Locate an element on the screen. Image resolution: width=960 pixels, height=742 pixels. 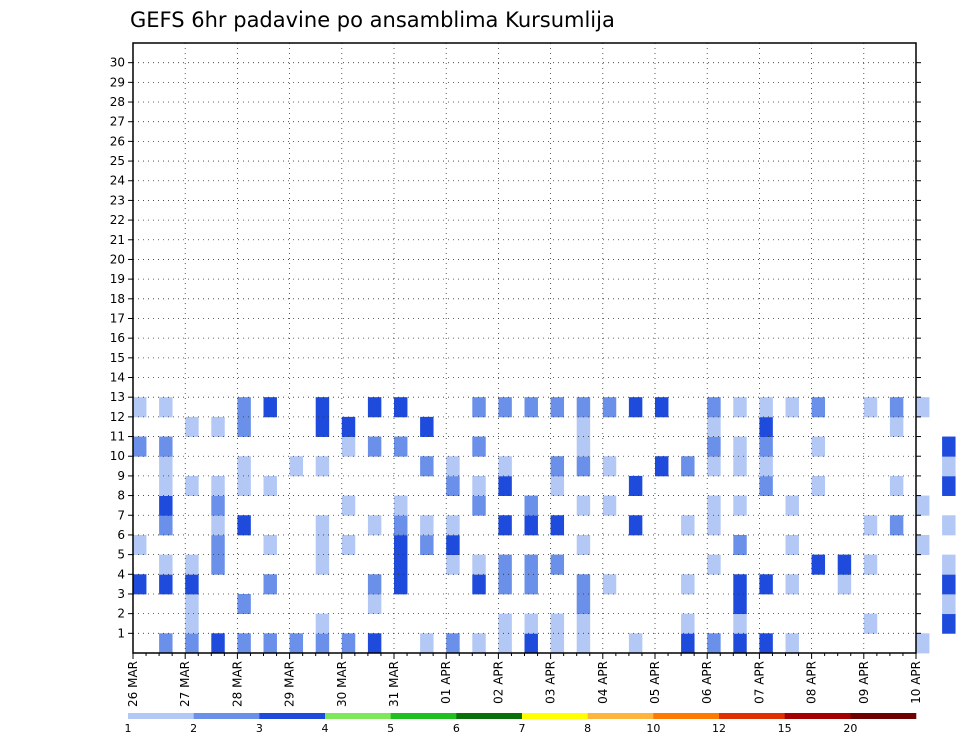
y-tick-label: 4 is located at coordinates (121, 574).